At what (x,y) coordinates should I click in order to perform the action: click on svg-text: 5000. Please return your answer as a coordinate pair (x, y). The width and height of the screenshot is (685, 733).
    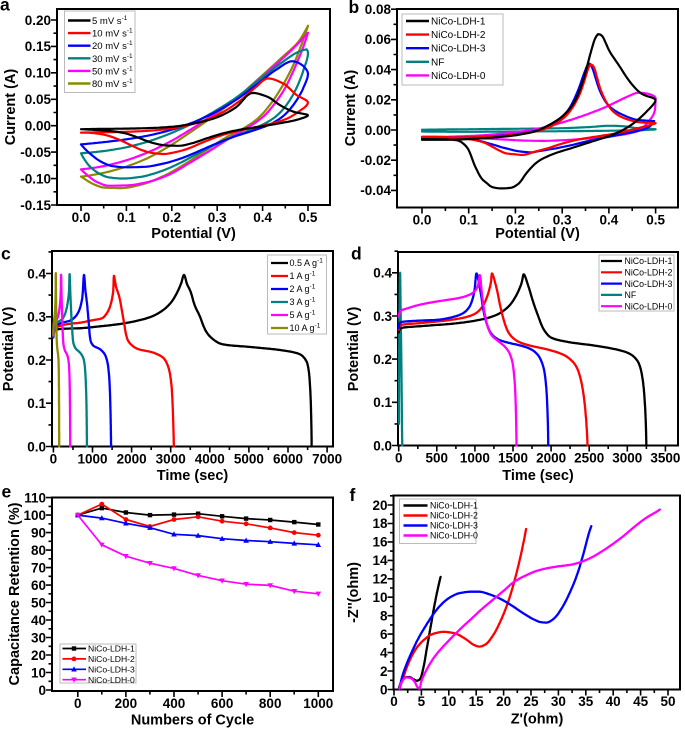
    Looking at the image, I should click on (249, 459).